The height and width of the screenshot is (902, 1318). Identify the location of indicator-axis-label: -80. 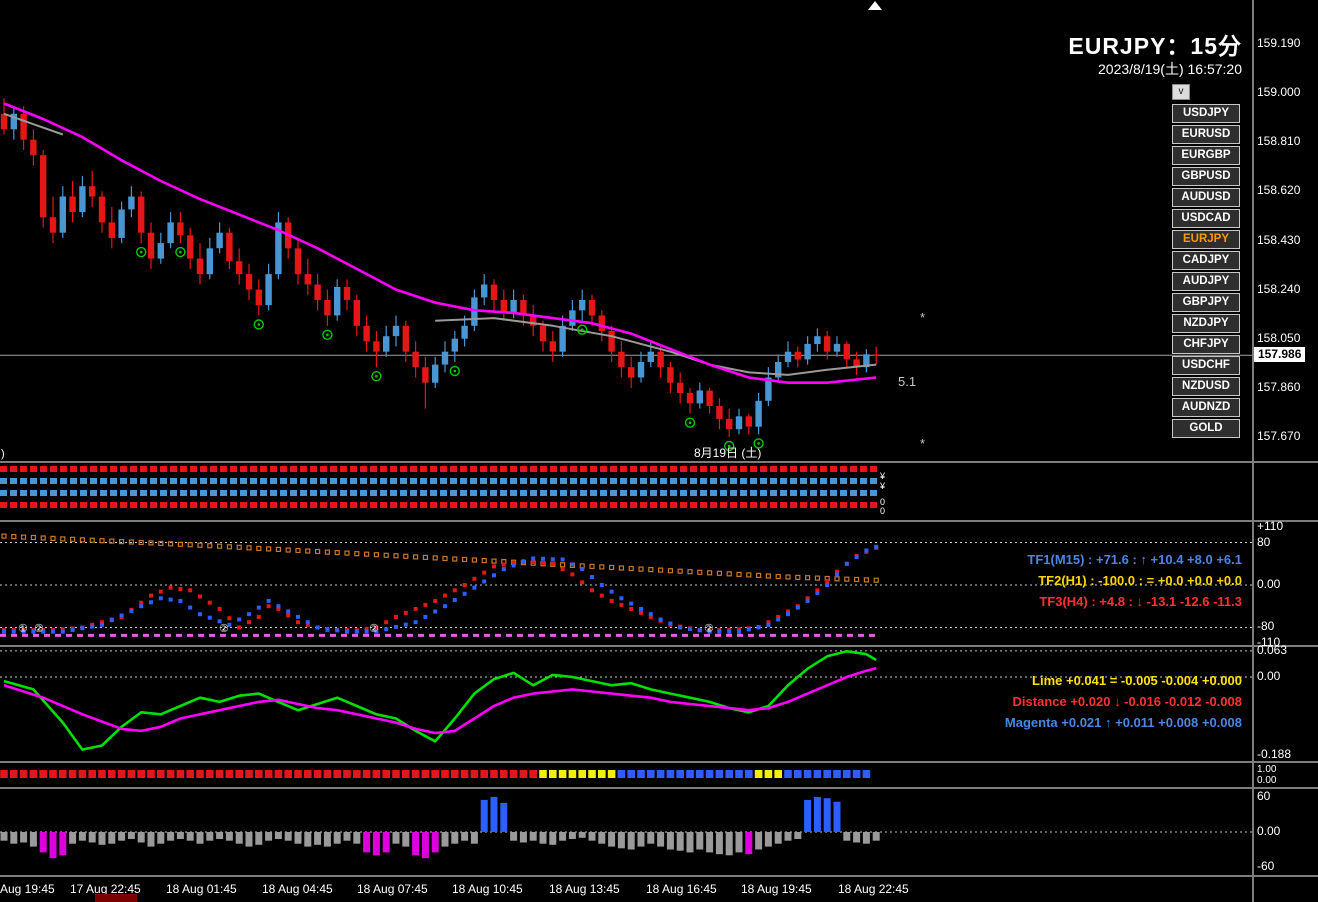
(1266, 626).